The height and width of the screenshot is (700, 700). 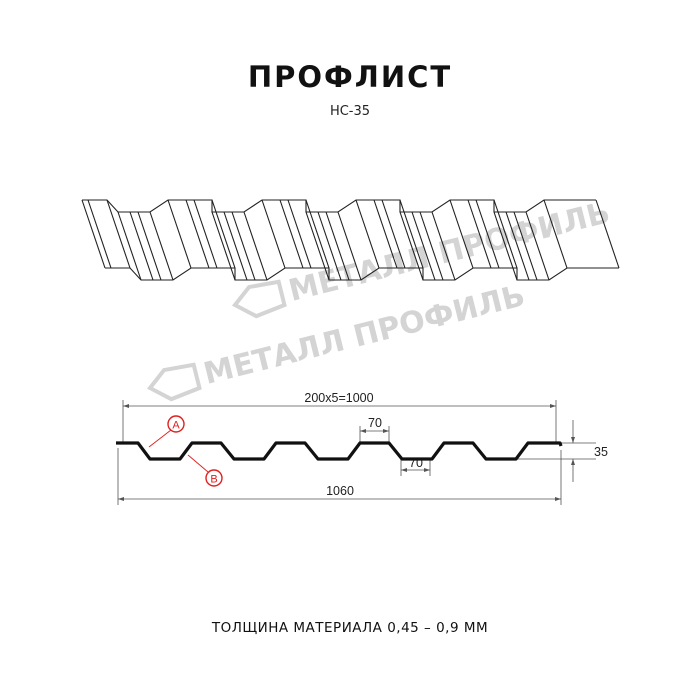 I want to click on callout-a: A, so click(x=166, y=431).